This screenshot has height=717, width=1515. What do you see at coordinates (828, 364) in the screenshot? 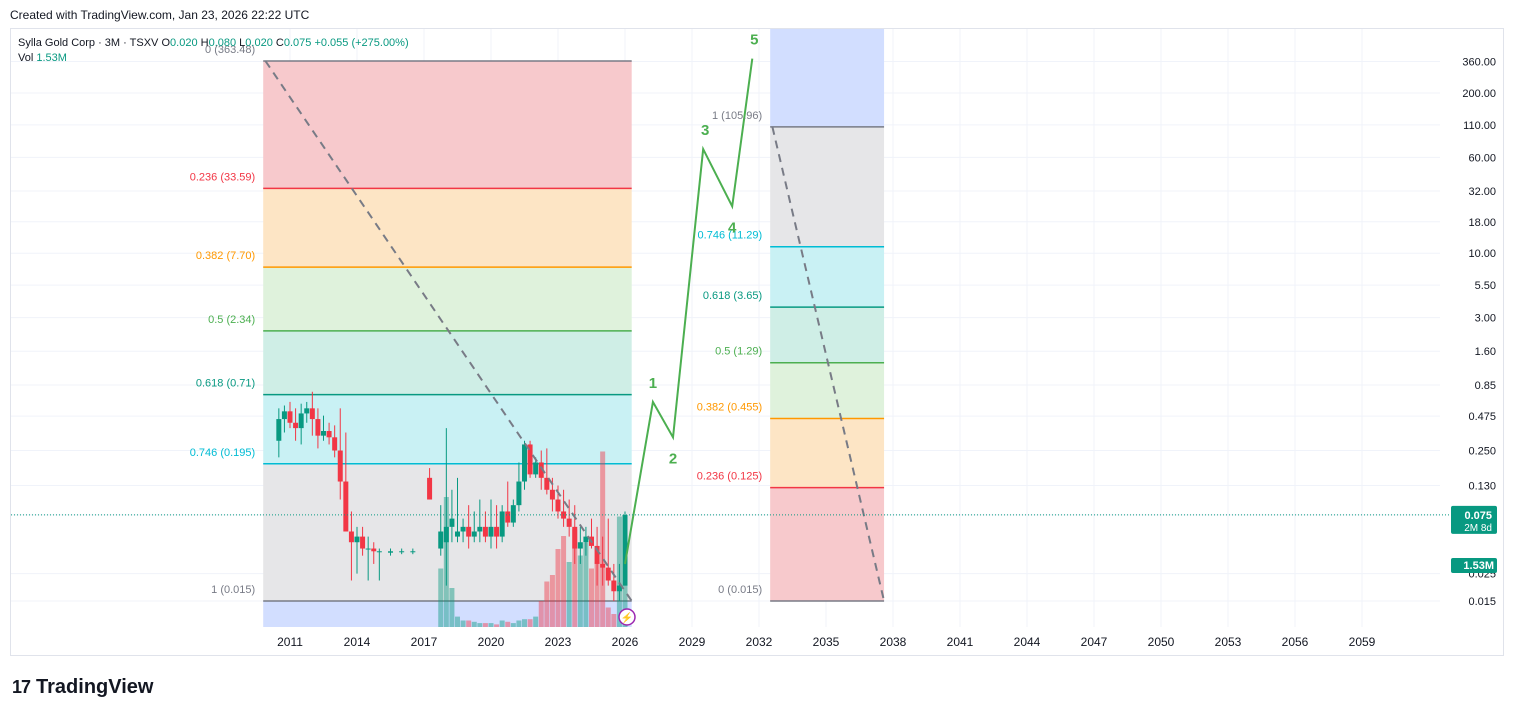
I see `trend-line-dashed` at bounding box center [828, 364].